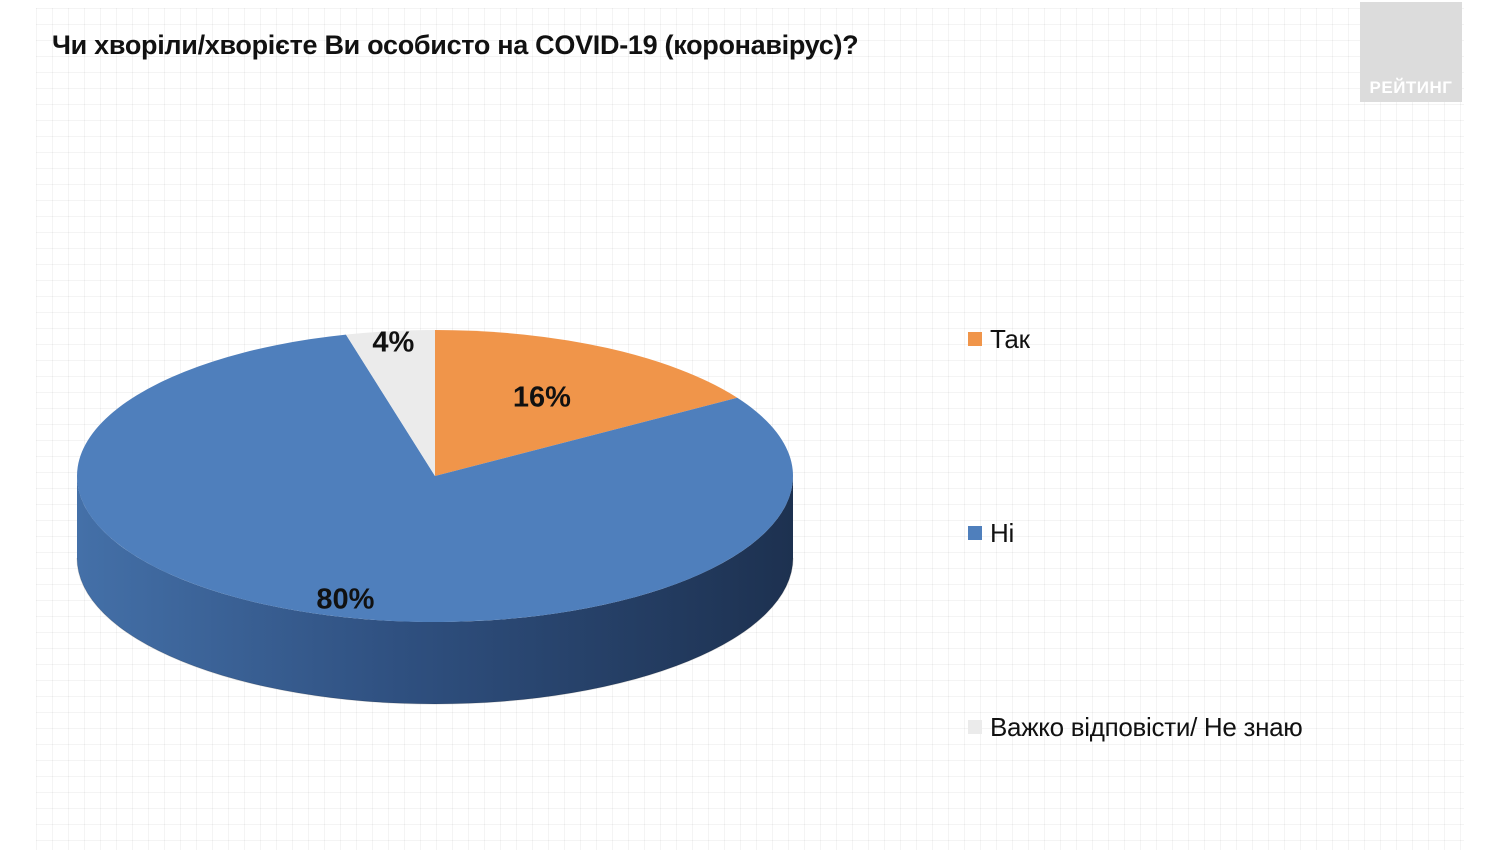  I want to click on legend-label-tak: Так, so click(1010, 338).